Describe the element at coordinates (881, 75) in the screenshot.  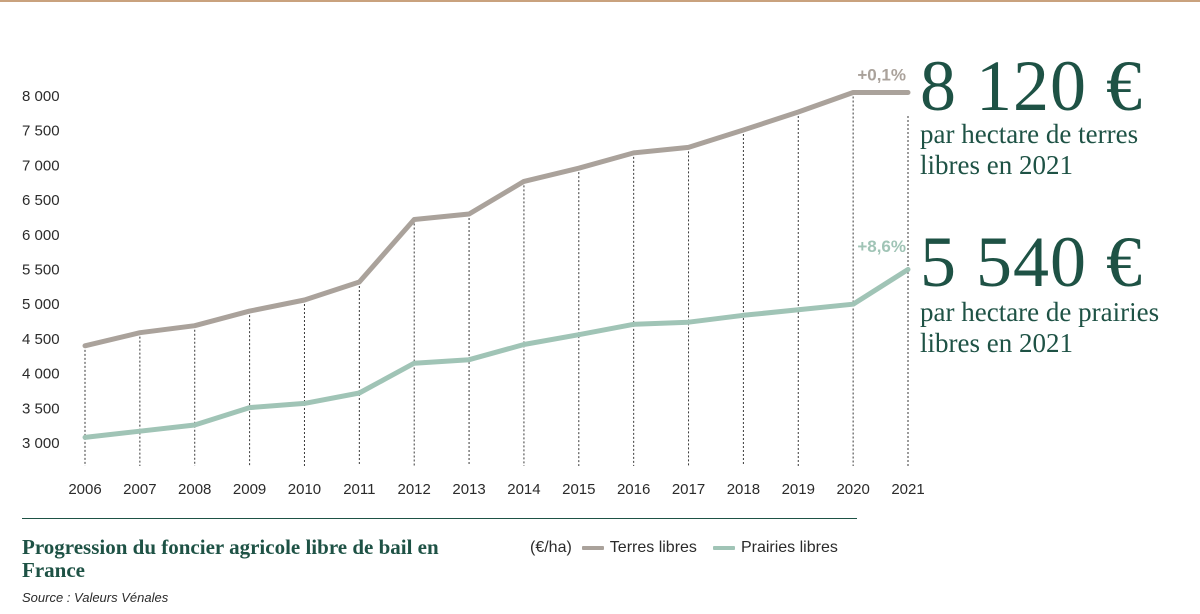
I see `series-annotation-terres: +0,1%` at that location.